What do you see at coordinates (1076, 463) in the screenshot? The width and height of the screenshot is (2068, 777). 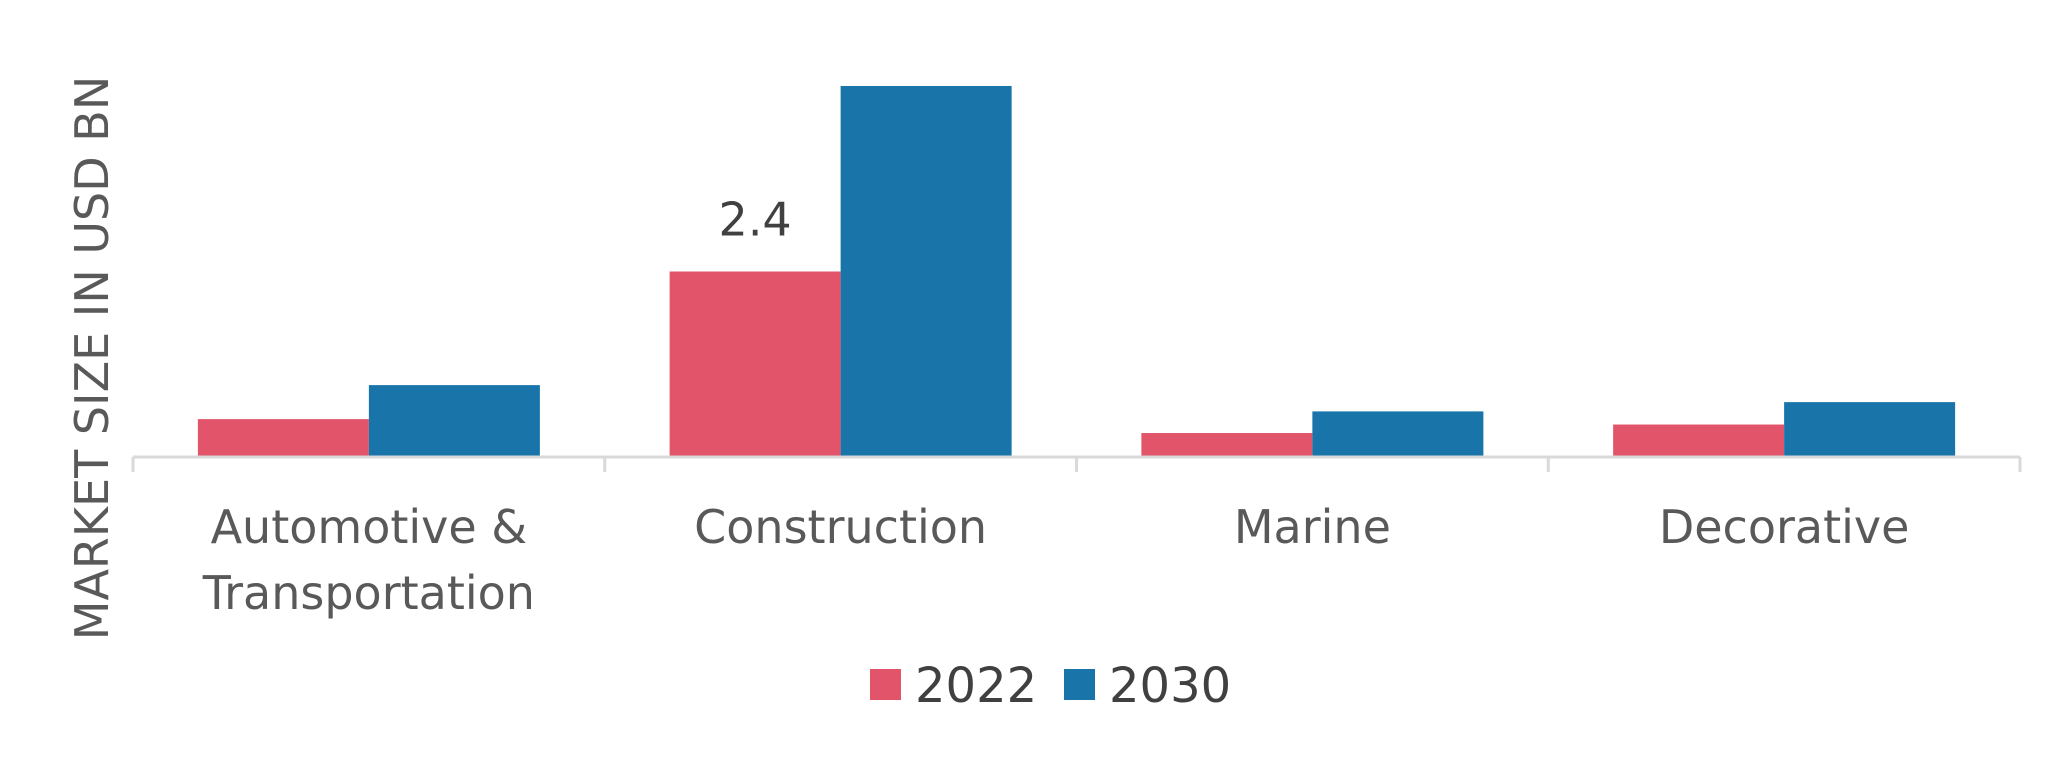 I see `x-axis` at bounding box center [1076, 463].